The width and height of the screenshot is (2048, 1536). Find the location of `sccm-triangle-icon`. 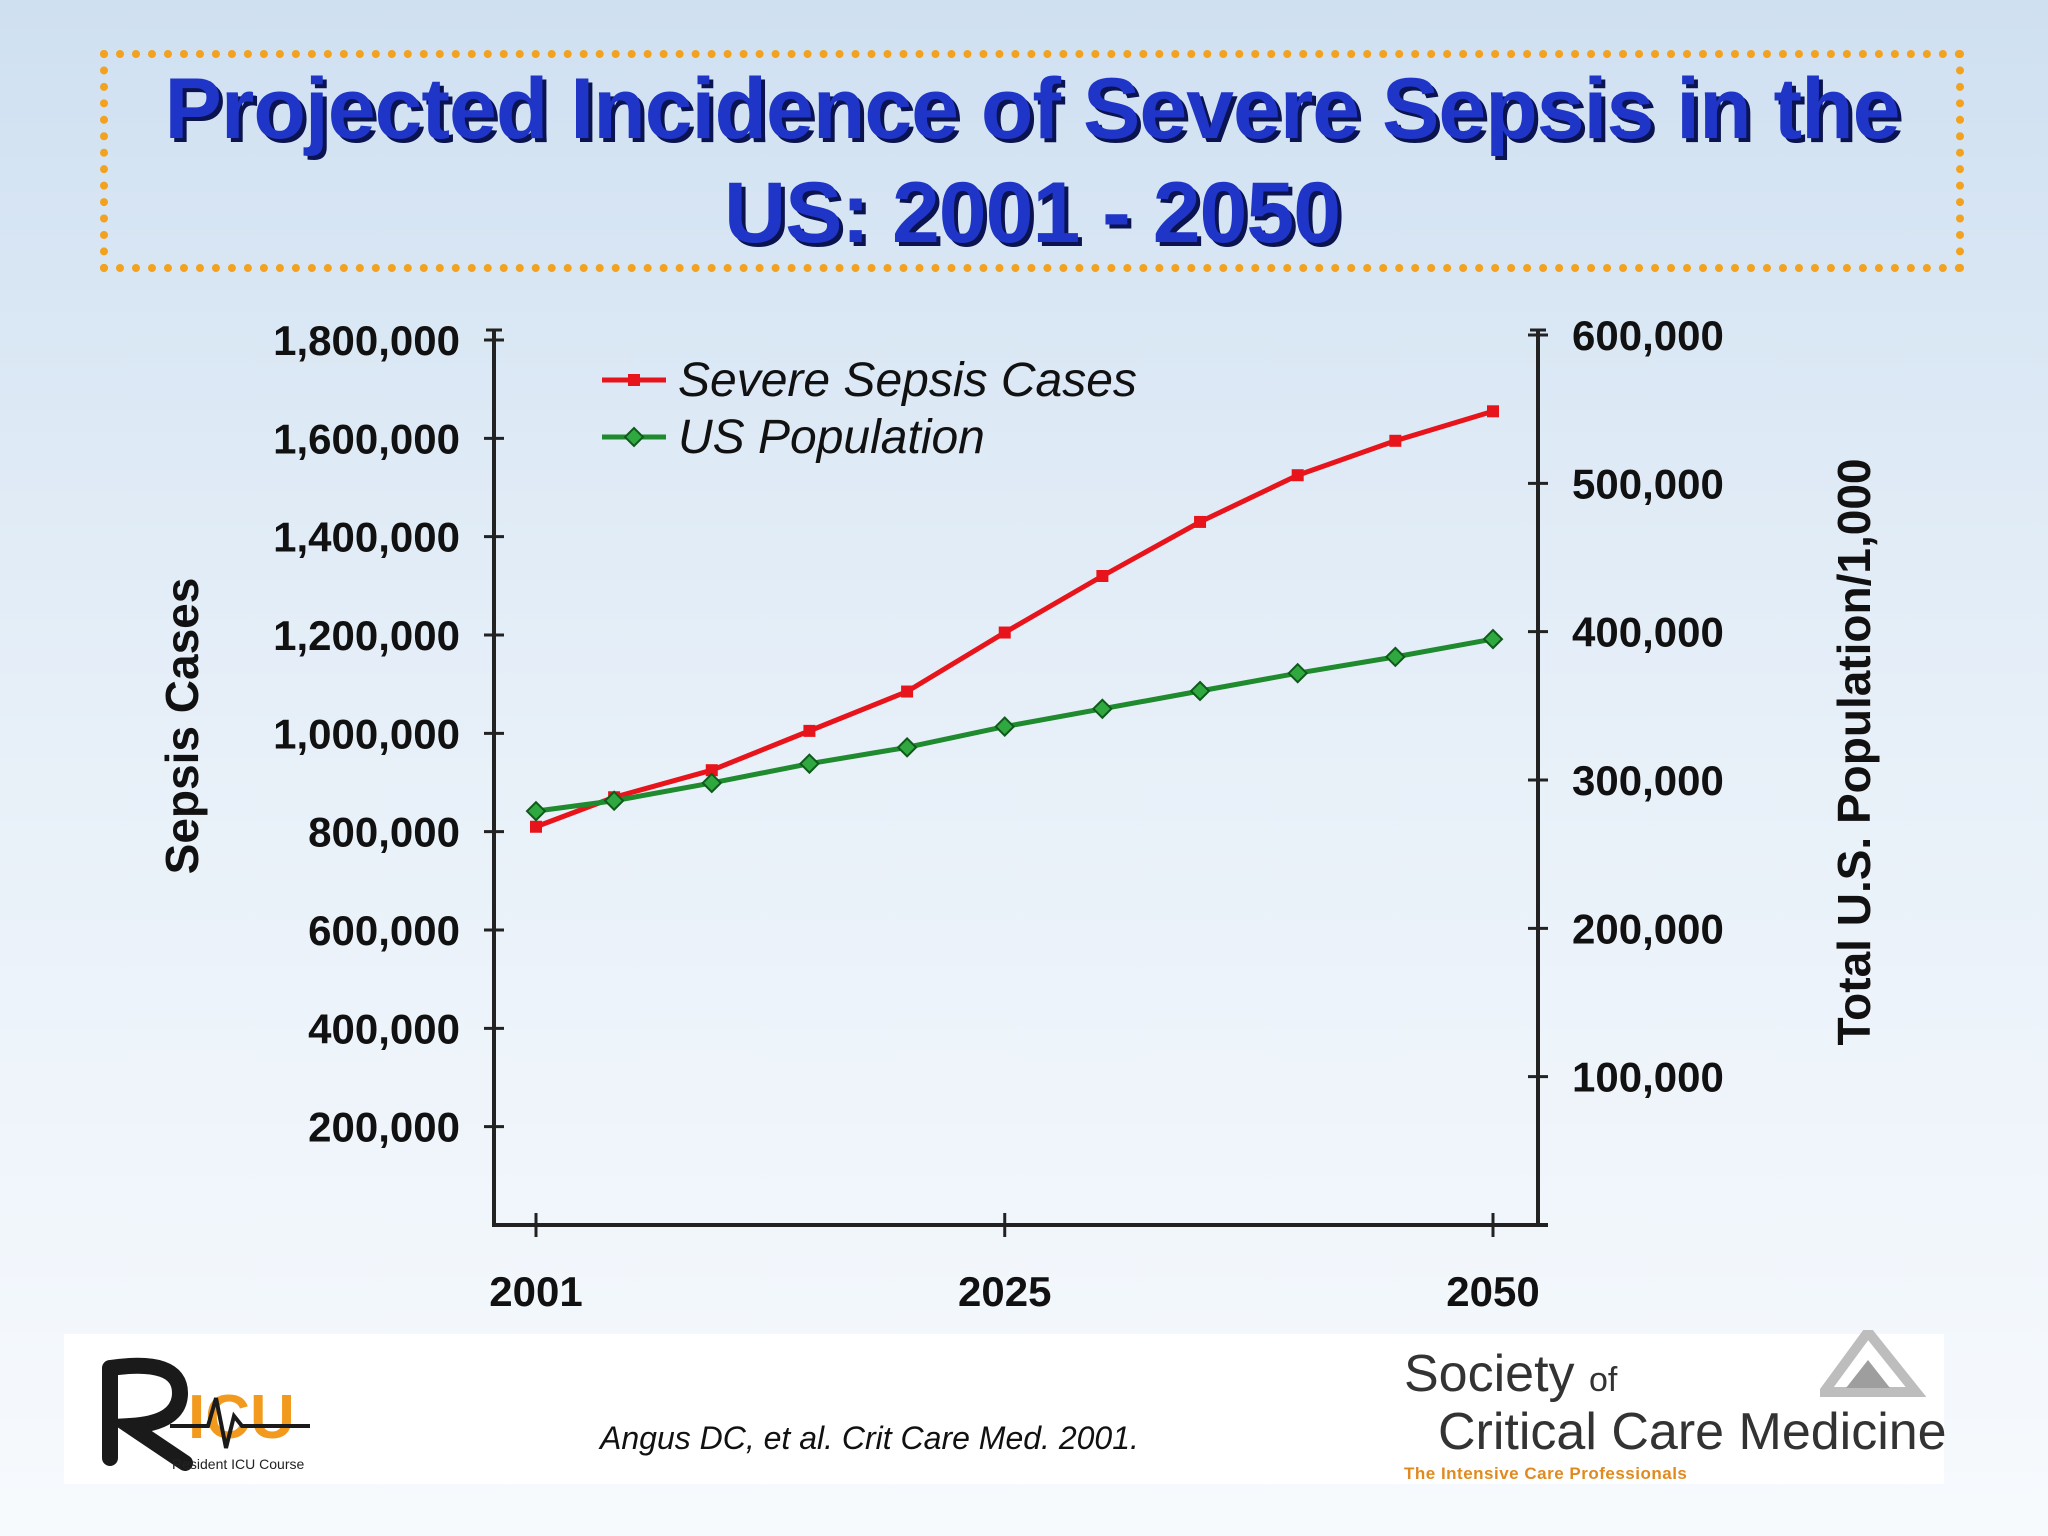

sccm-triangle-icon is located at coordinates (1873, 1363).